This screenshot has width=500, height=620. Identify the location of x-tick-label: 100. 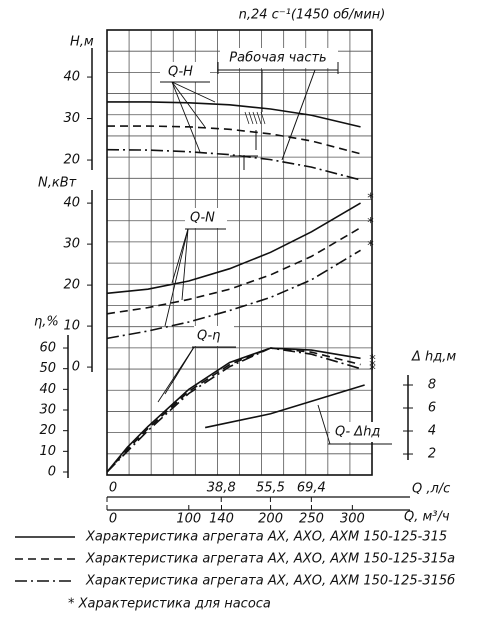
(188, 519).